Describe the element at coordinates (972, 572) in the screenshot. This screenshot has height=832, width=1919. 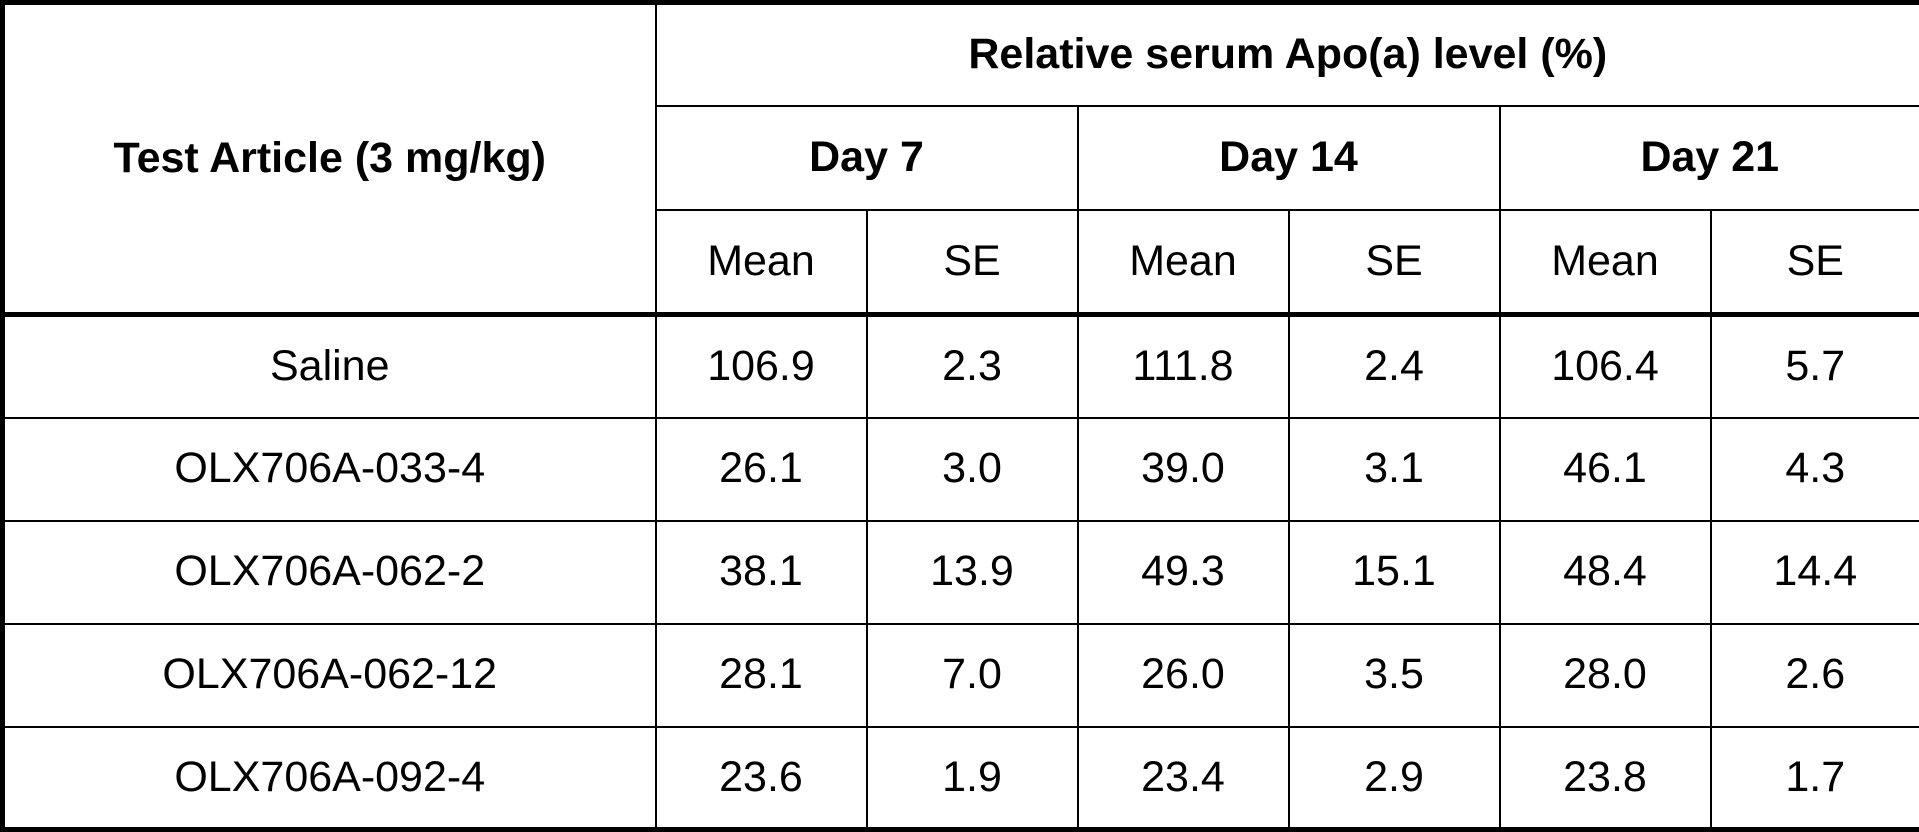
I see `value-cell: 13.9` at that location.